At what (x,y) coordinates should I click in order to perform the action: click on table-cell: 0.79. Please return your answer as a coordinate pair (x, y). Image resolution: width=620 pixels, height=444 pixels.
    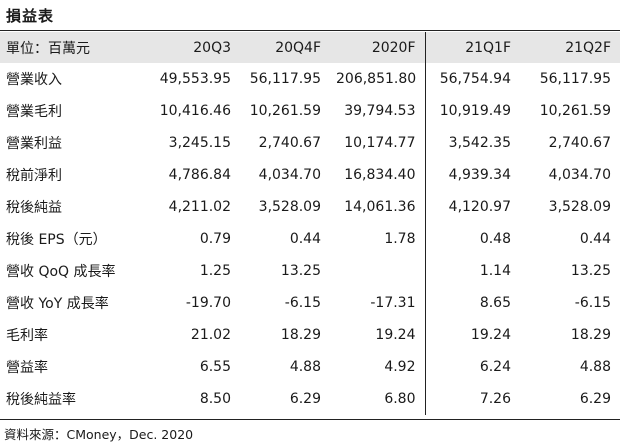
    Looking at the image, I should click on (215, 239).